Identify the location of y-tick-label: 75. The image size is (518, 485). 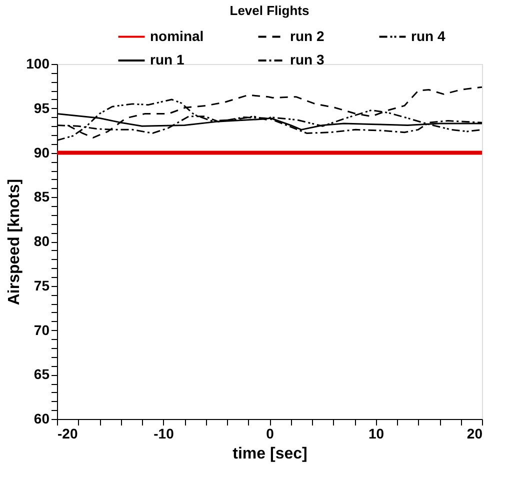
(42, 285).